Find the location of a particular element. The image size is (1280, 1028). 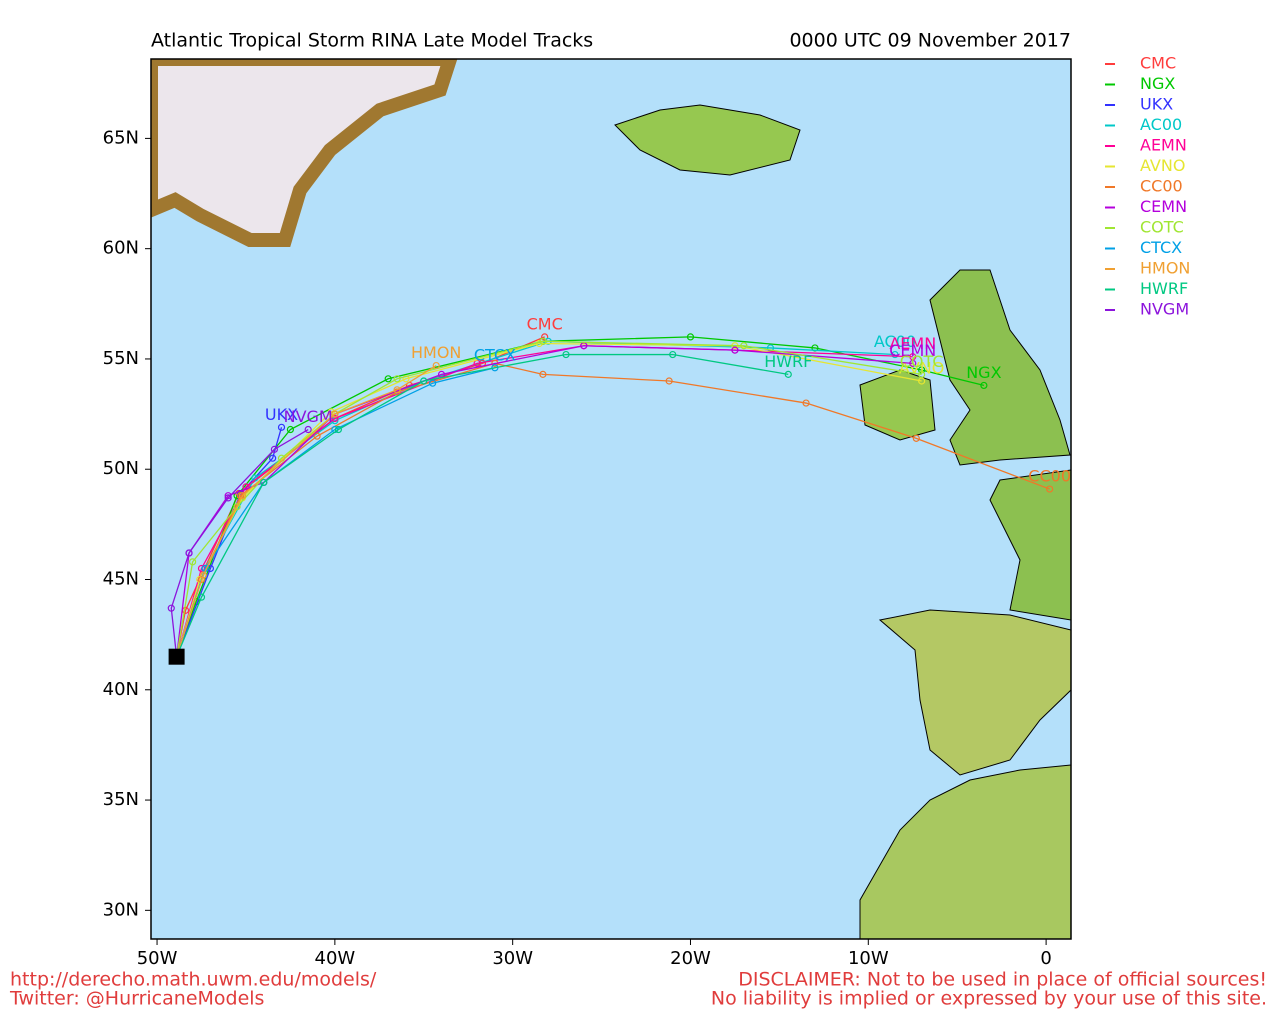

track-label: CTCX is located at coordinates (495, 354).